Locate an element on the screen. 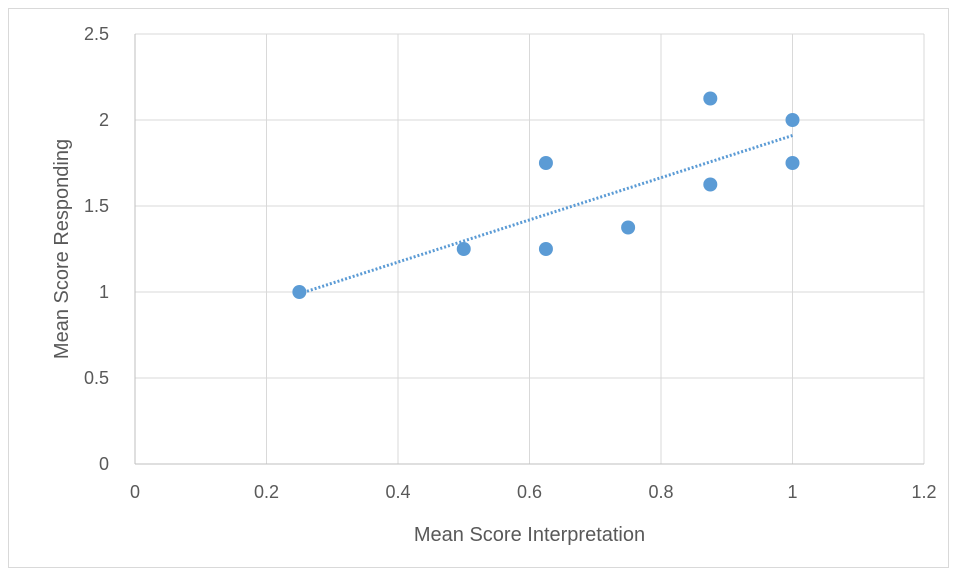 This screenshot has height=578, width=959. y-tick-label: 0.5 is located at coordinates (96, 378).